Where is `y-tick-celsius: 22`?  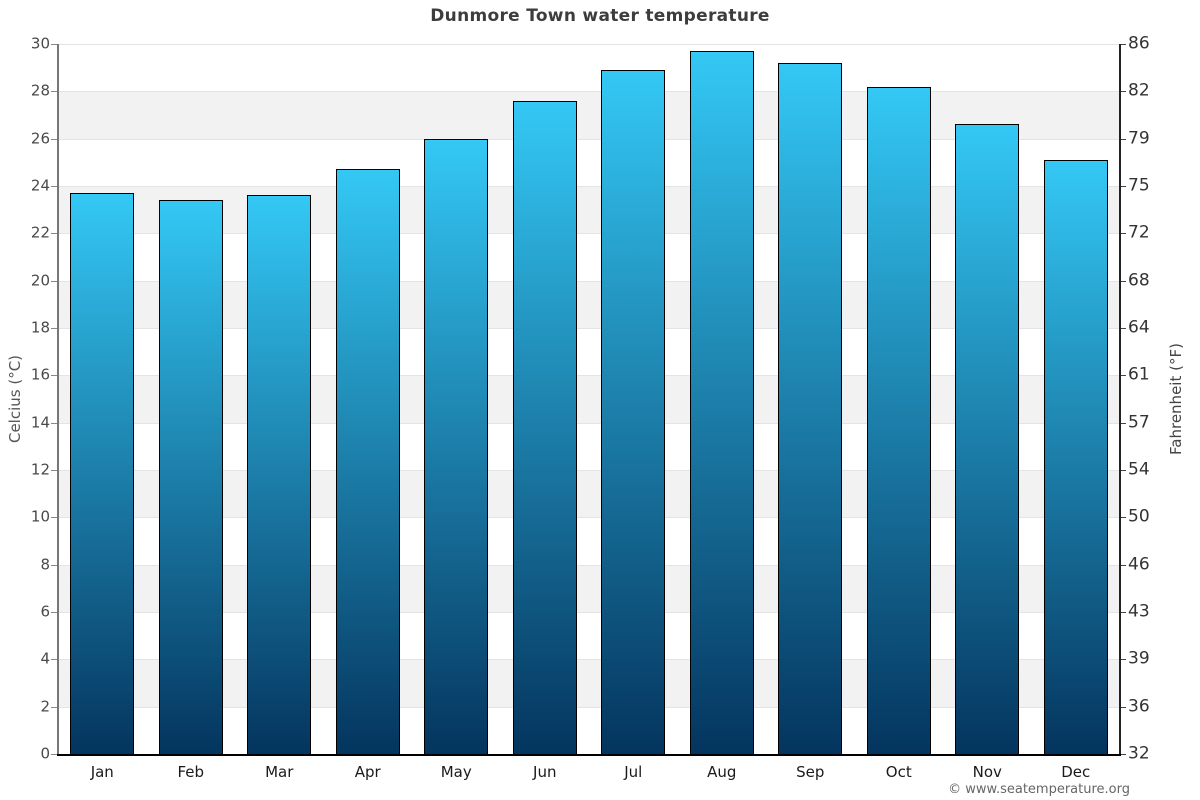
y-tick-celsius: 22 is located at coordinates (40, 232).